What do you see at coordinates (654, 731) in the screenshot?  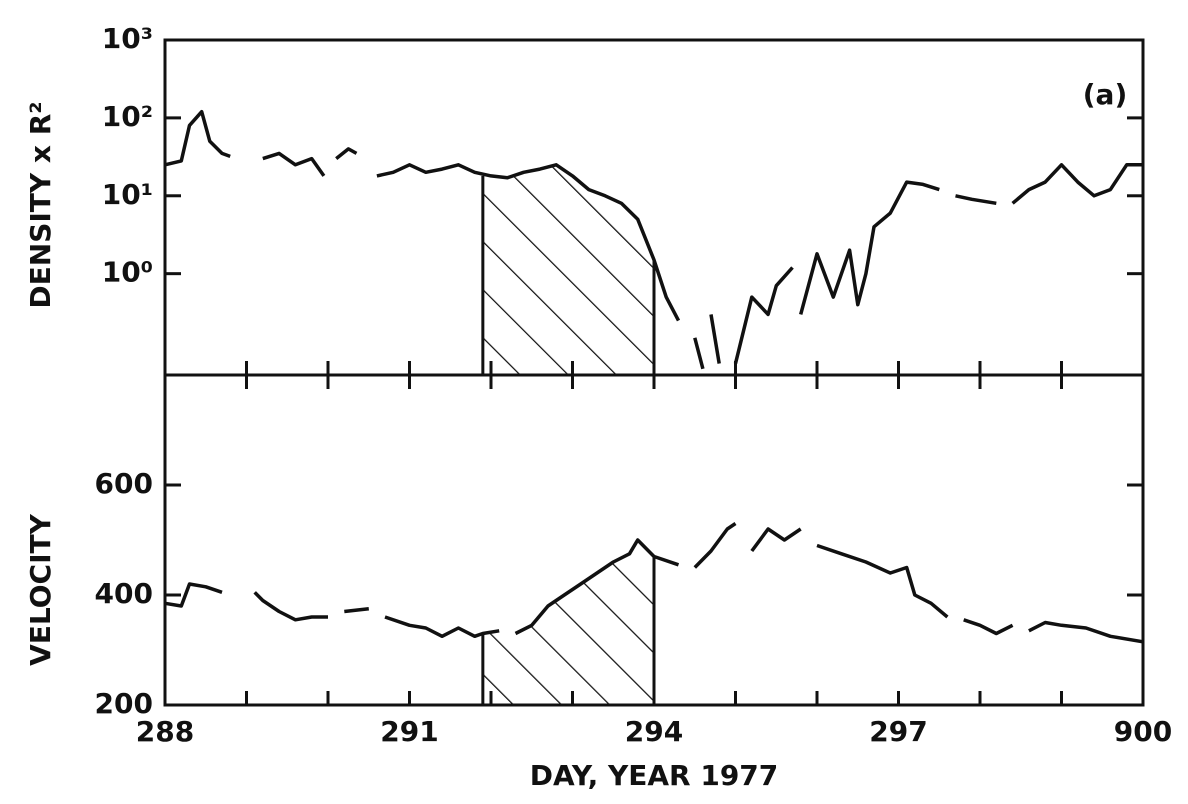 I see `x-tick-label: 294` at bounding box center [654, 731].